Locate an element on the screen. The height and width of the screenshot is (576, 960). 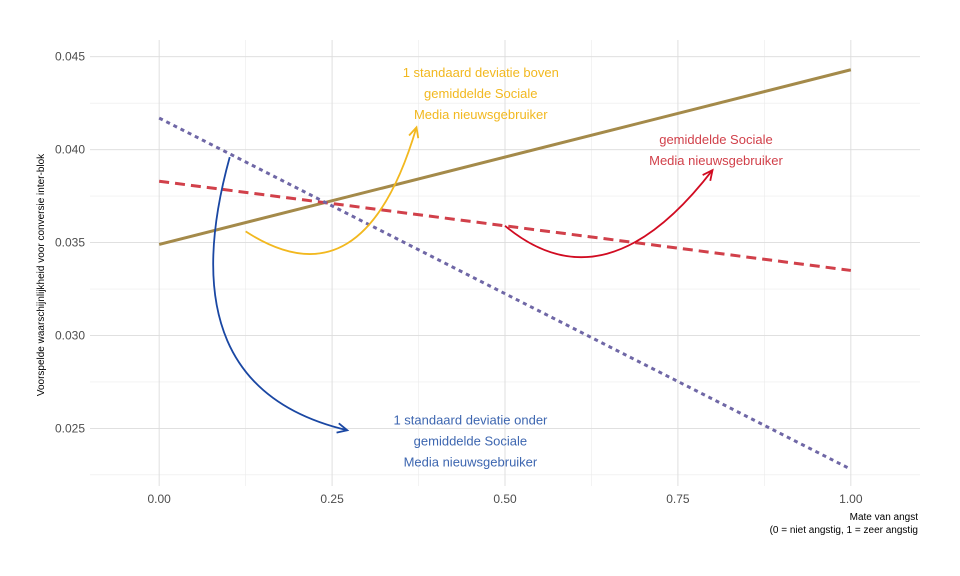
annotation-text-below: Media nieuwsgebruiker is located at coordinates (471, 462).